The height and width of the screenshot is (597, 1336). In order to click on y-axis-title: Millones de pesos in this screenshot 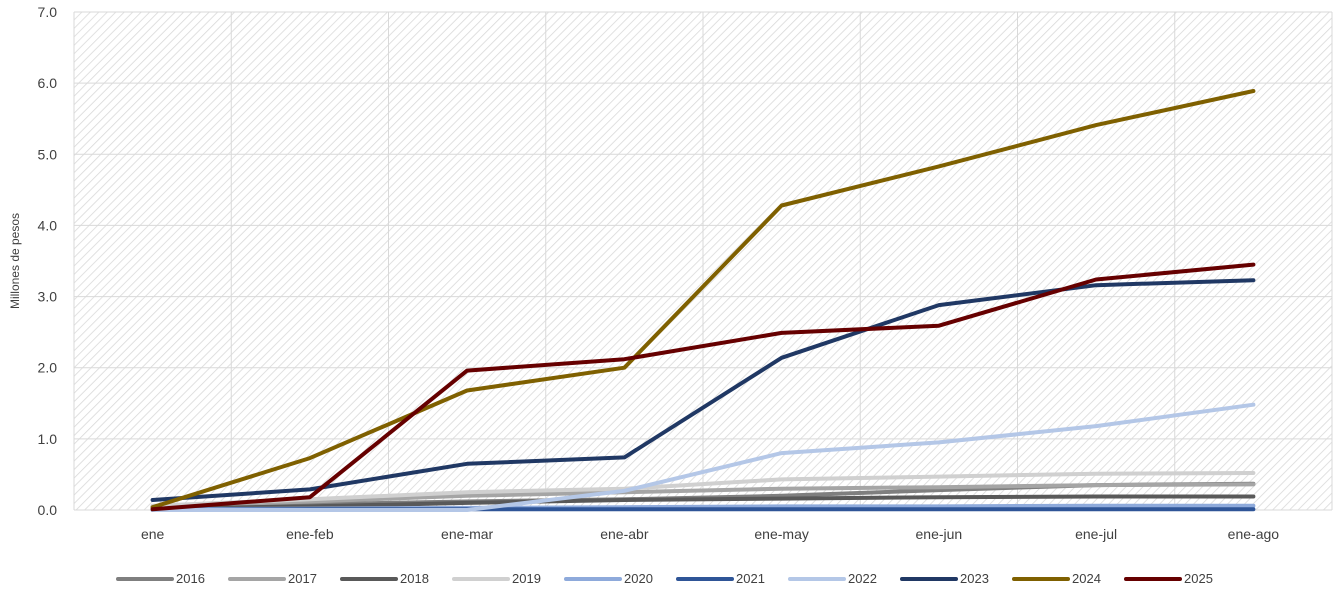, I will do `click(15, 261)`.